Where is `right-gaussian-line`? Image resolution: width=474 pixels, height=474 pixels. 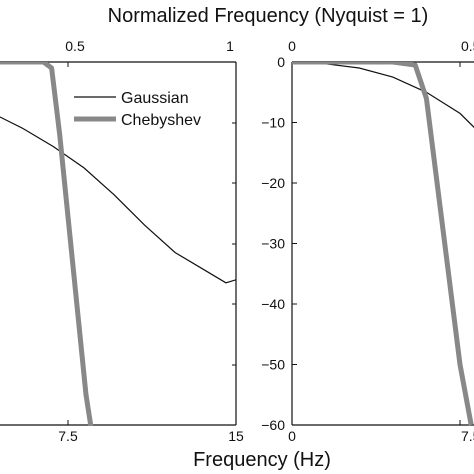 right-gaussian-line is located at coordinates (383, 95).